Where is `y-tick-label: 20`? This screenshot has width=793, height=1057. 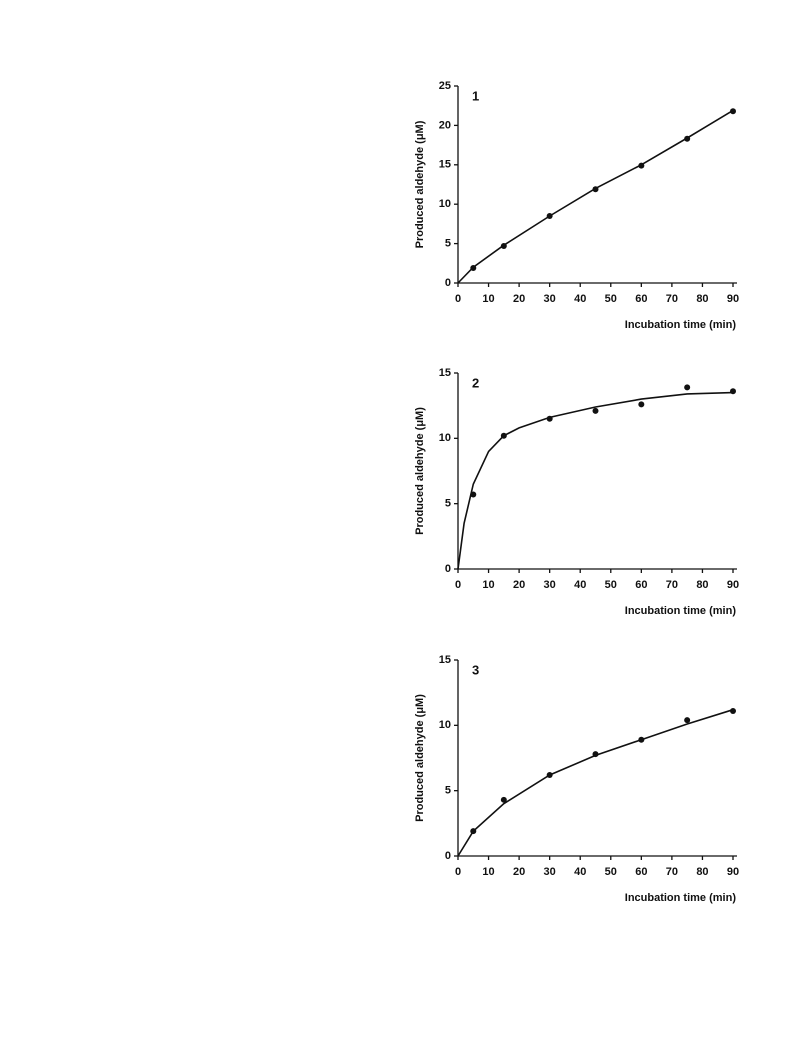
y-tick-label: 20 is located at coordinates (445, 125).